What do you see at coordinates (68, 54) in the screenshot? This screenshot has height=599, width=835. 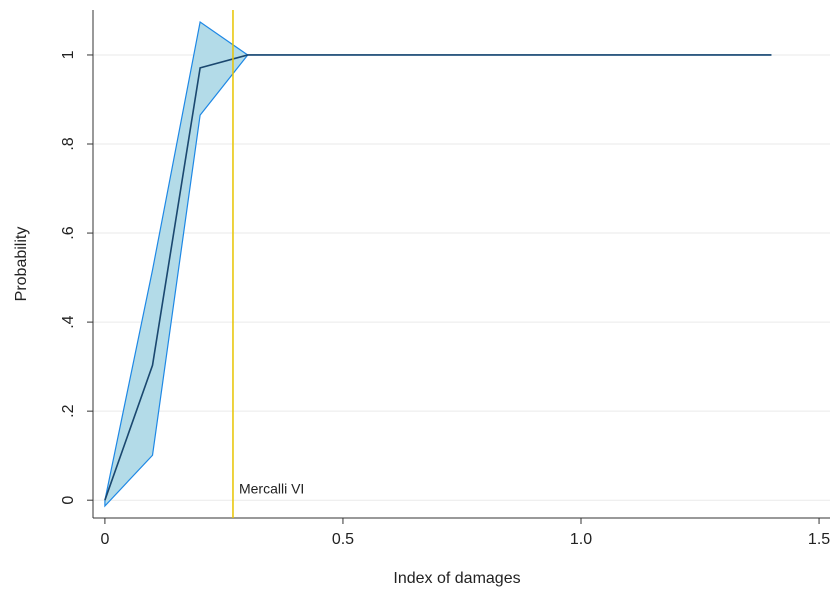 I see `y-tick-label: 1` at bounding box center [68, 54].